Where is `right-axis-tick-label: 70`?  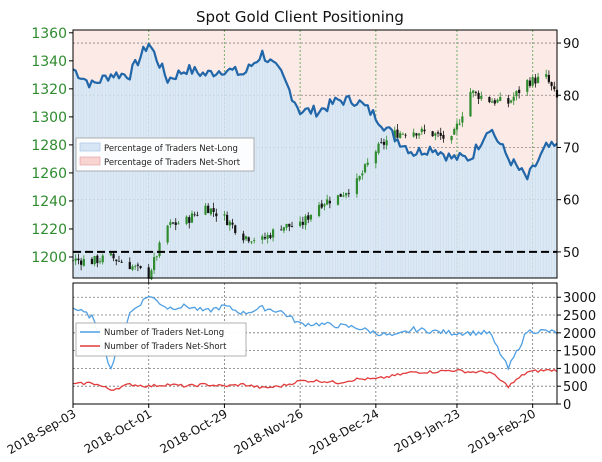
right-axis-tick-label: 70 is located at coordinates (571, 148).